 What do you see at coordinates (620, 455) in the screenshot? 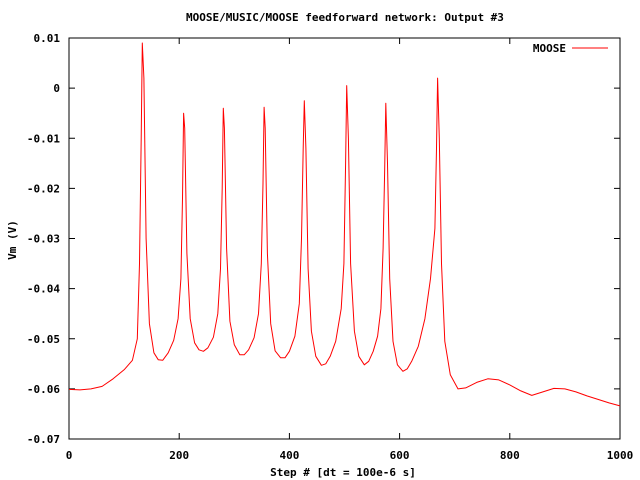
I see `x-tick-label: 1000` at bounding box center [620, 455].